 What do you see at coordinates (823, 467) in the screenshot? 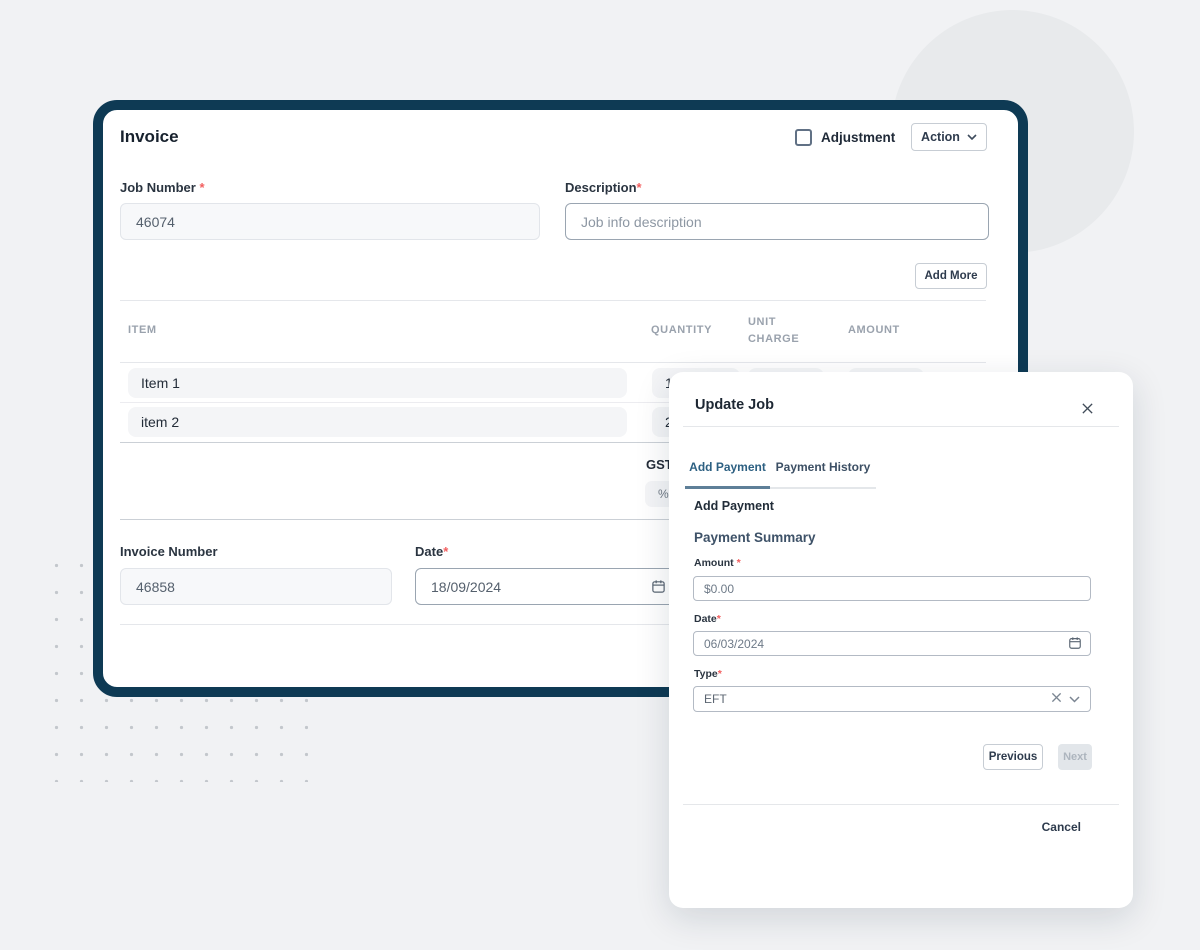
I see `tab-payment-history: Payment History` at bounding box center [823, 467].